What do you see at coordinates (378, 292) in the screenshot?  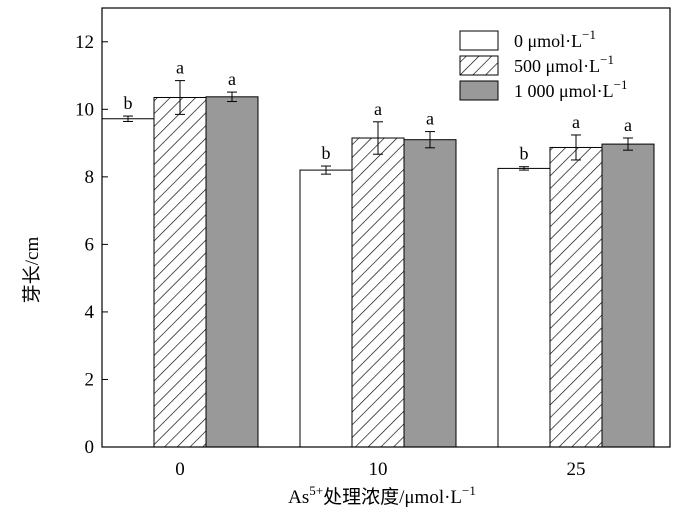 I see `bar-s1-c1` at bounding box center [378, 292].